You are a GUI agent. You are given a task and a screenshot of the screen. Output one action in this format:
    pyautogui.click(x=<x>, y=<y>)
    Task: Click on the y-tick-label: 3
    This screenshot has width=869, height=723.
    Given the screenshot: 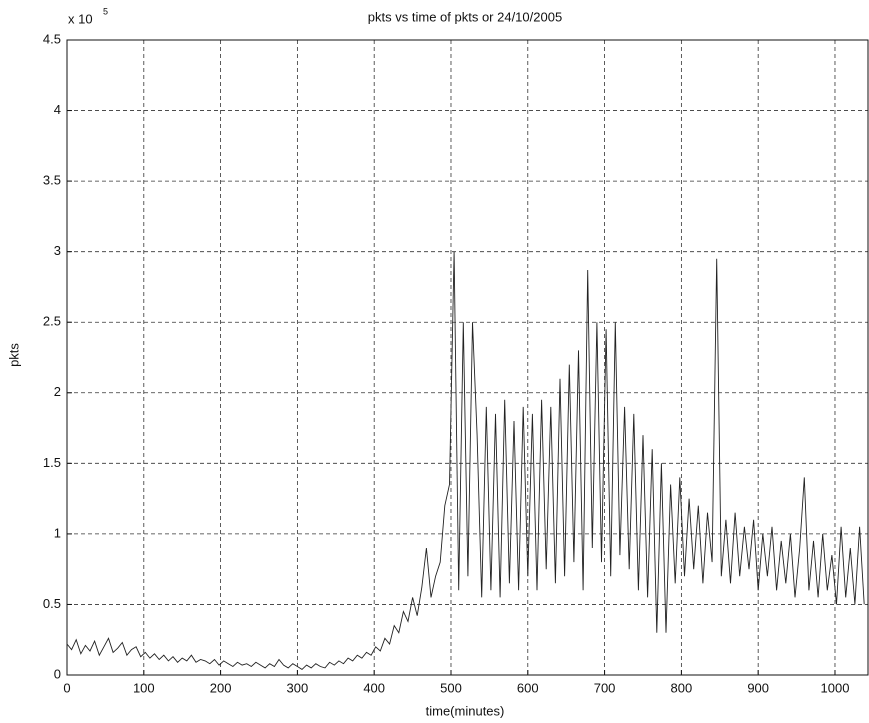 What is the action you would take?
    pyautogui.click(x=57, y=250)
    